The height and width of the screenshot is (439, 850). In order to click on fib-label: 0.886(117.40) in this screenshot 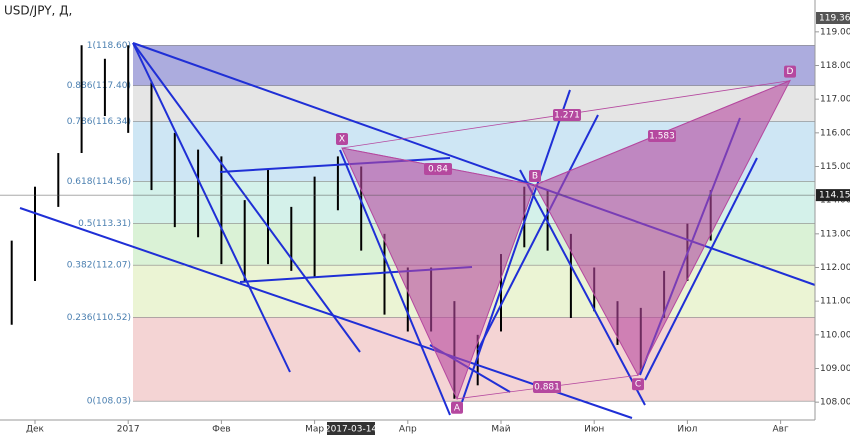, I will do `click(99, 86)`.